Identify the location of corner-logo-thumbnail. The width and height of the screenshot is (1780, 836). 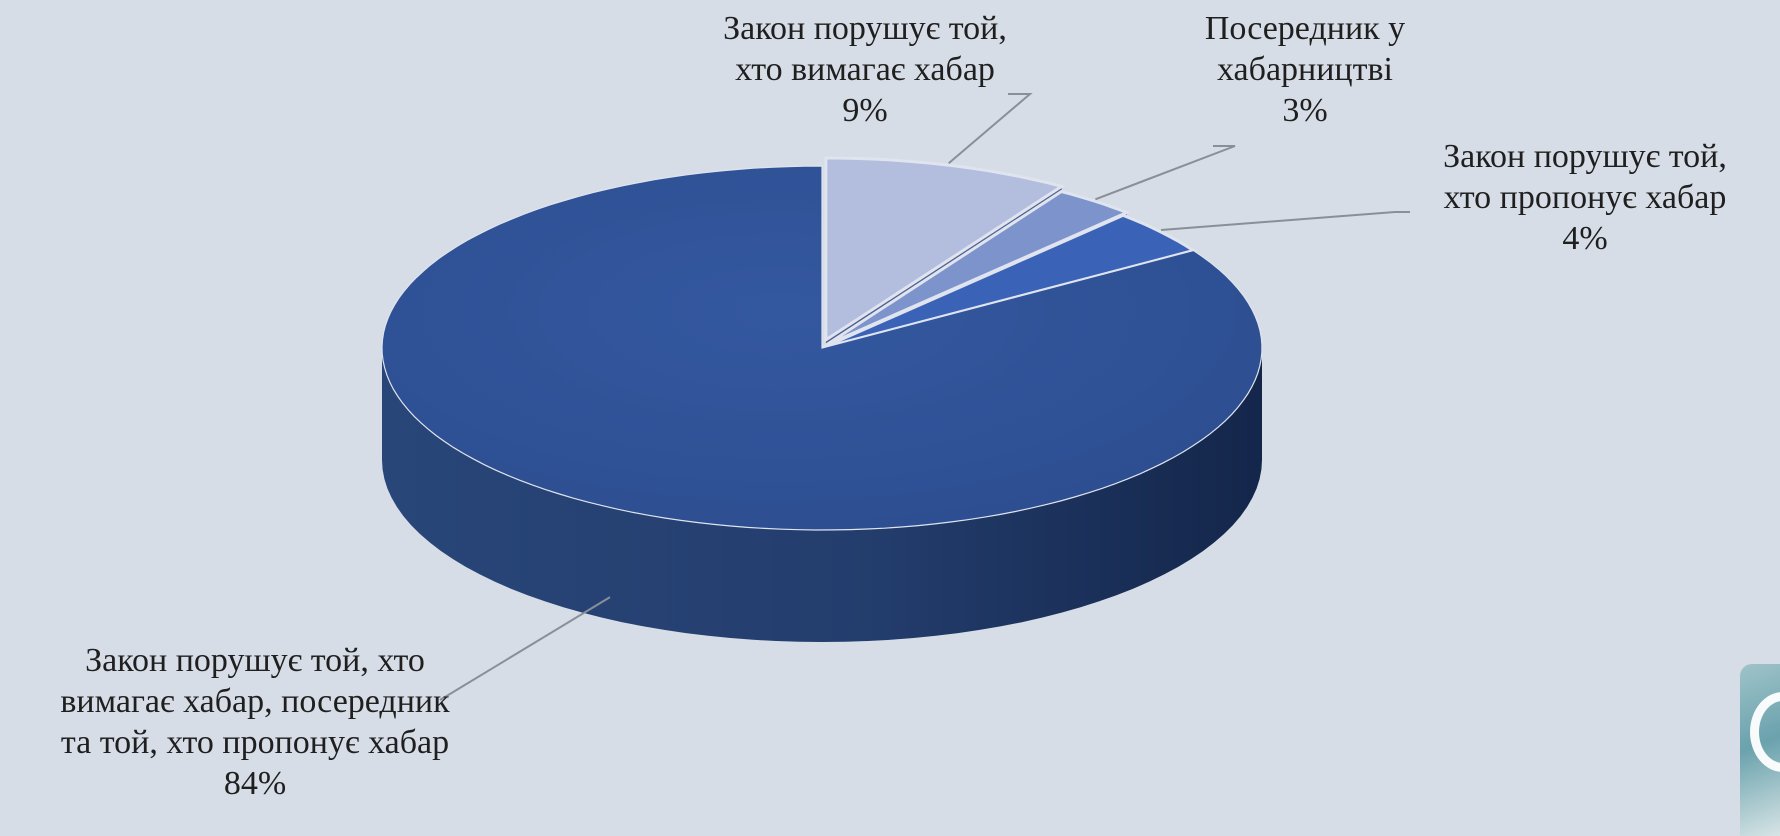
(1760, 750).